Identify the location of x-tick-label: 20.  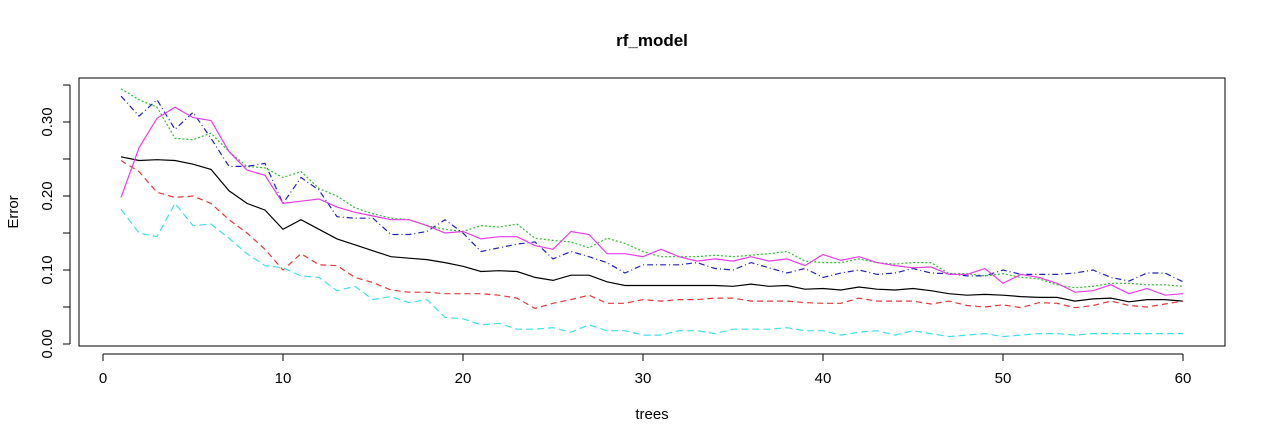
(463, 378).